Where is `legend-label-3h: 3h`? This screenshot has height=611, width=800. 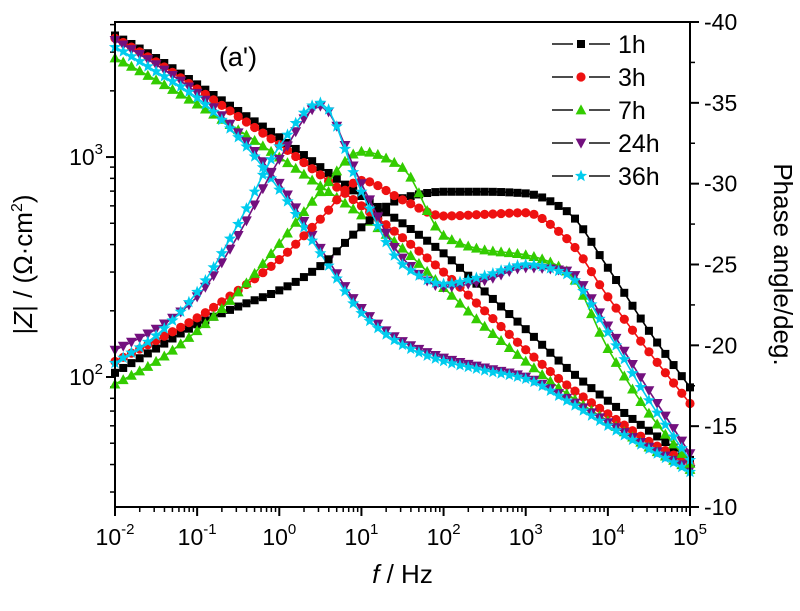
legend-label-3h: 3h is located at coordinates (632, 78).